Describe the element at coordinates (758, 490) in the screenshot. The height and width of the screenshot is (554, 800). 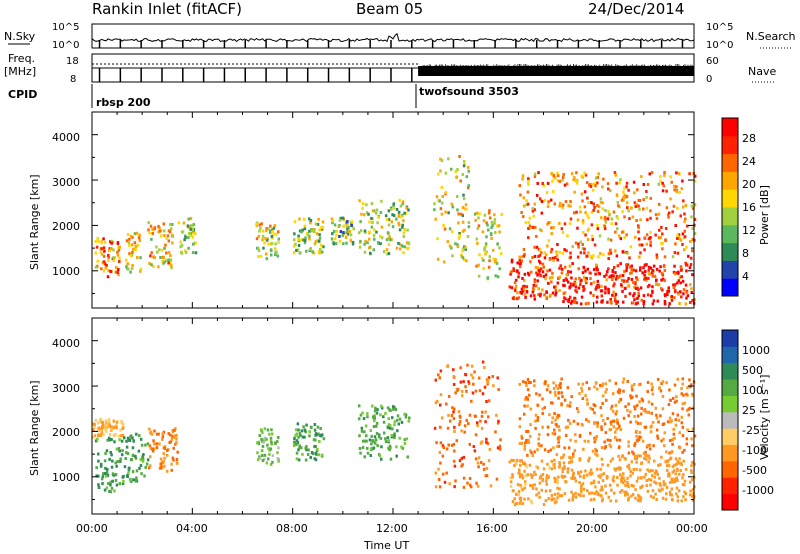
I see `vel-cbar-m1000: -1000` at that location.